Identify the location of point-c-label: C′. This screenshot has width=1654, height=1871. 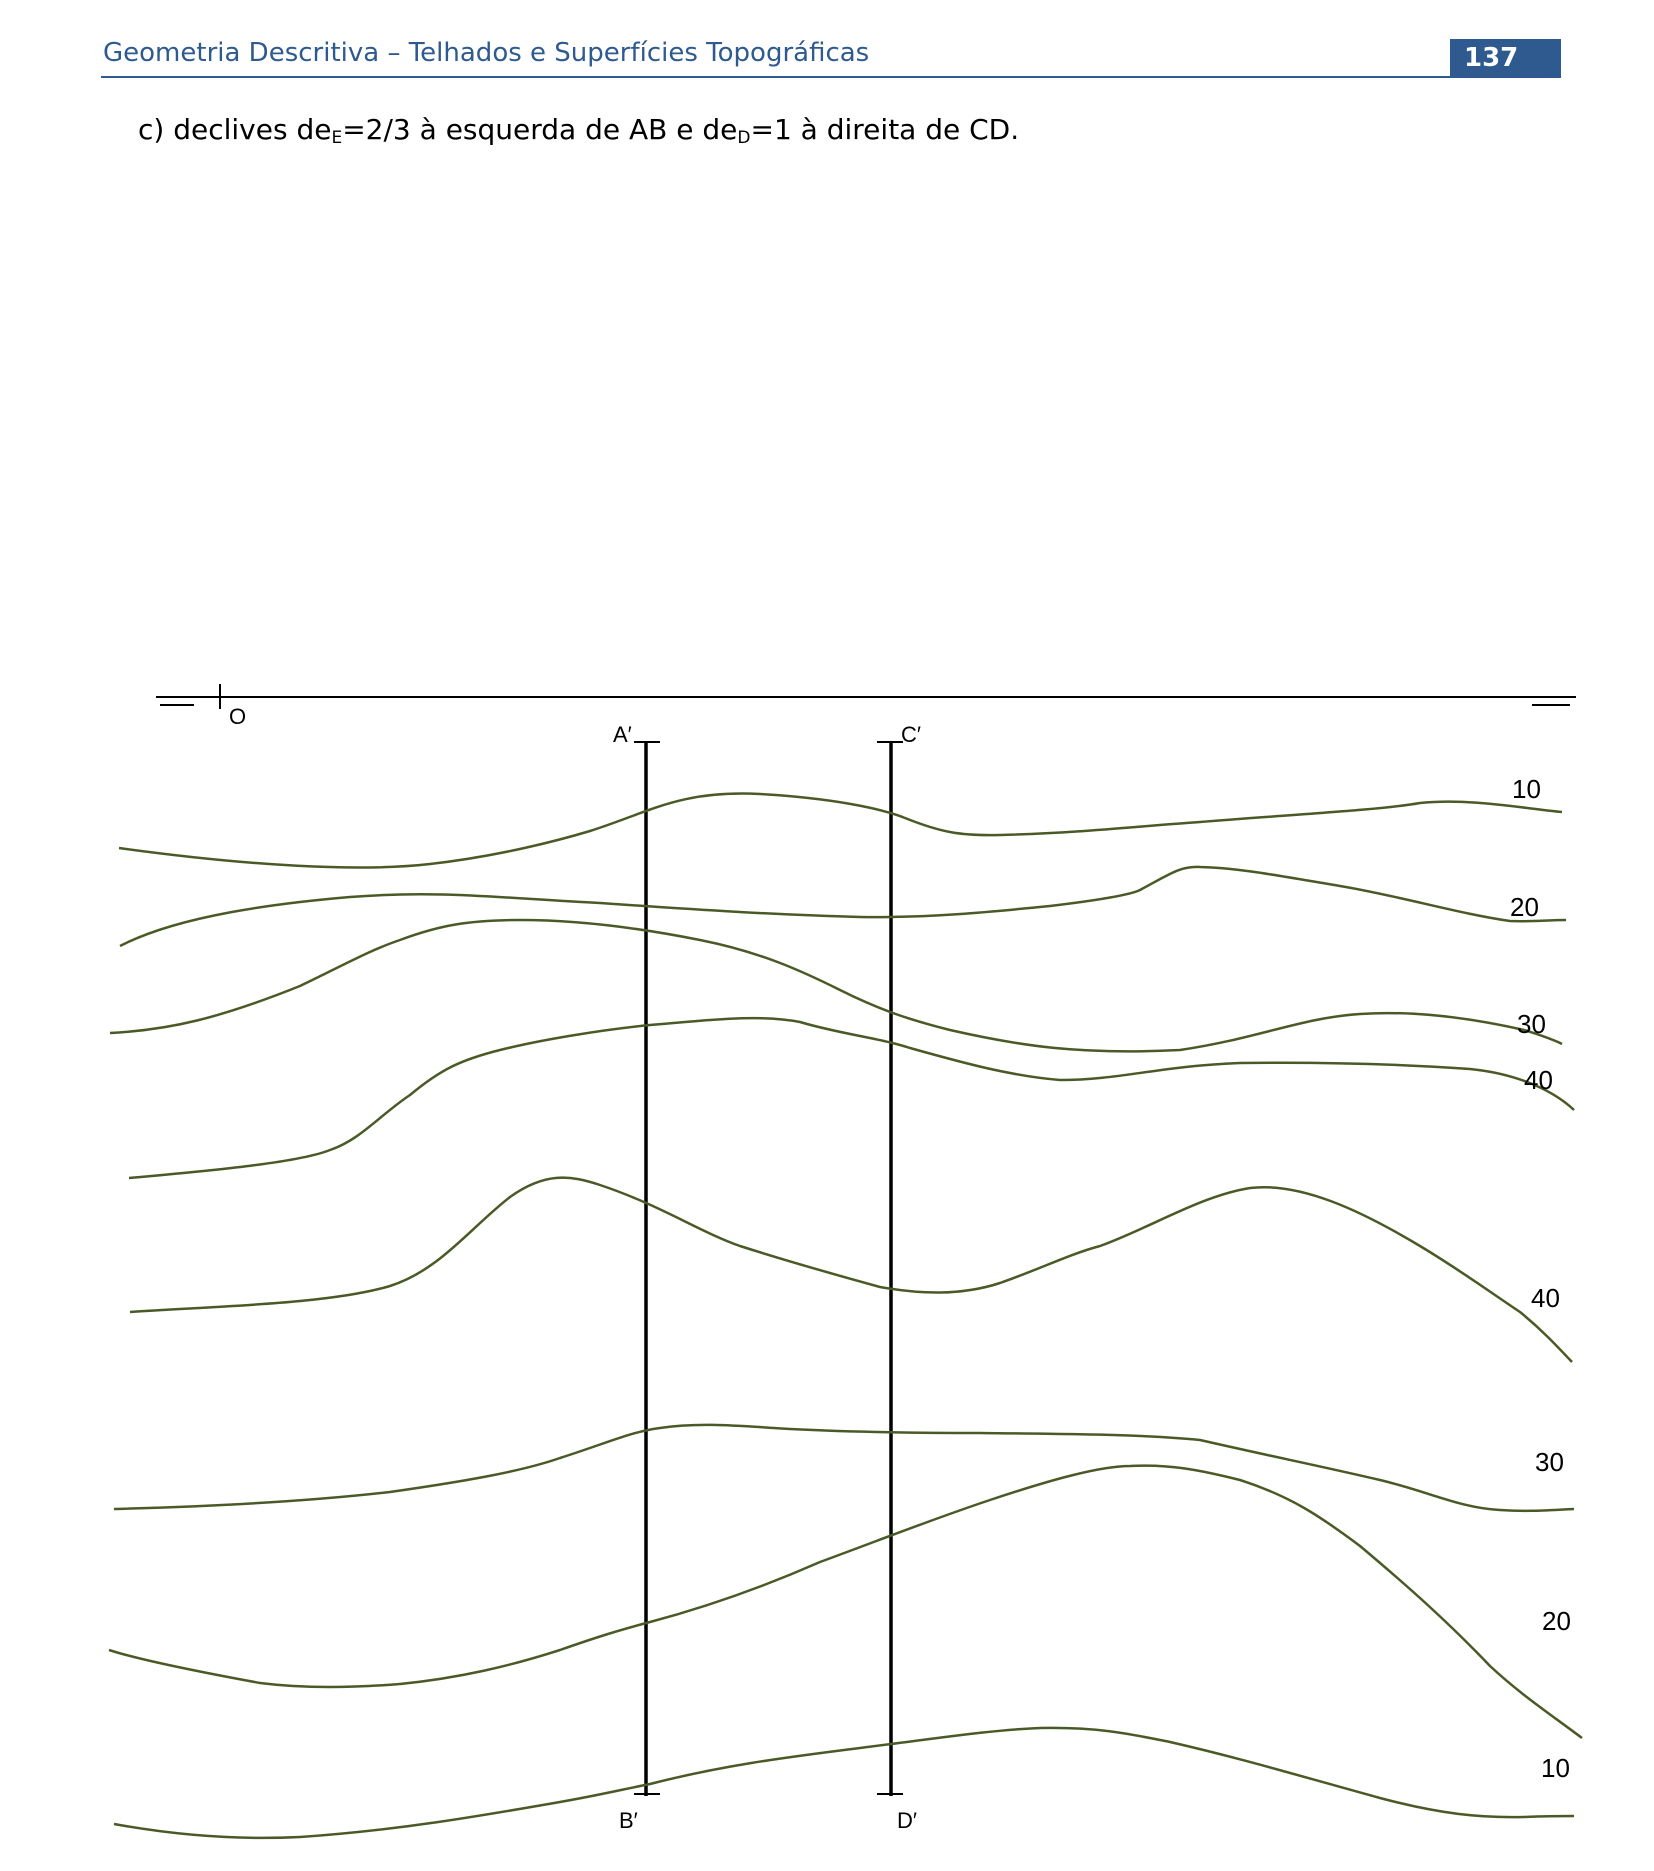
(911, 734).